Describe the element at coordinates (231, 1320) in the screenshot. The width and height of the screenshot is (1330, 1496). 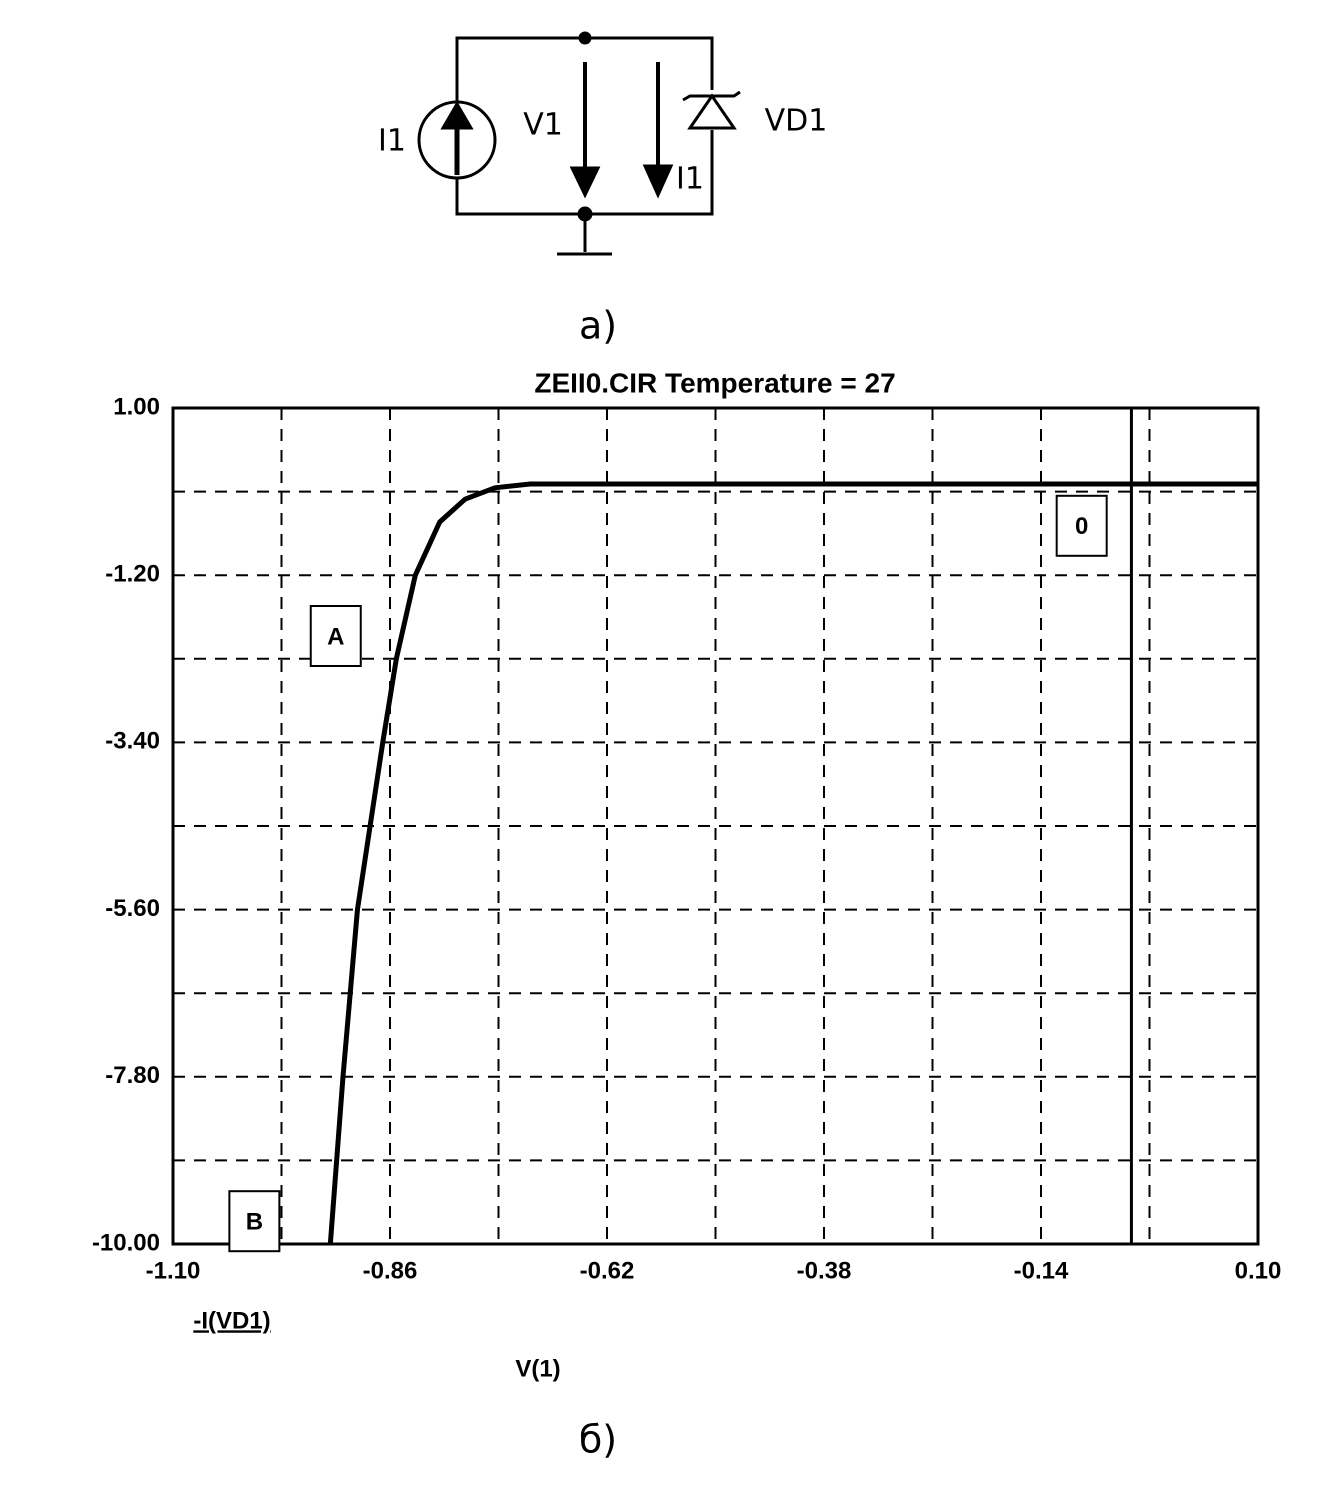
I see `y-axis-label: -I(VD1)` at that location.